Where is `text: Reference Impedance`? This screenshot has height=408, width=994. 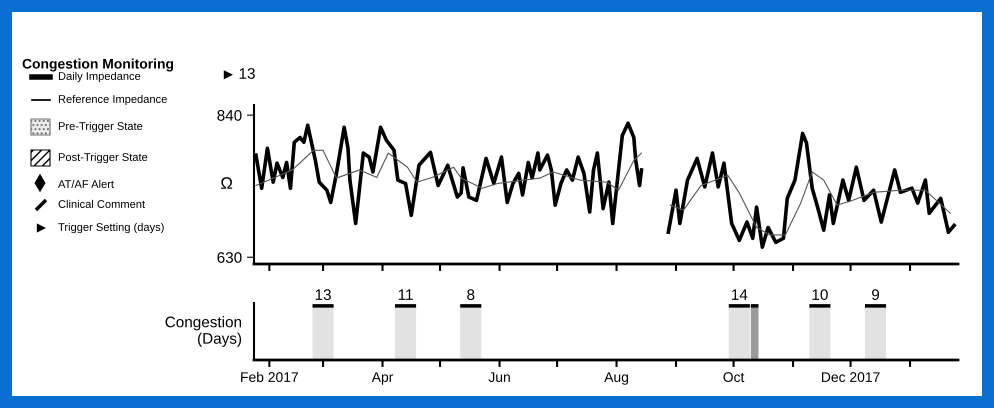
text: Reference Impedance is located at coordinates (112, 100).